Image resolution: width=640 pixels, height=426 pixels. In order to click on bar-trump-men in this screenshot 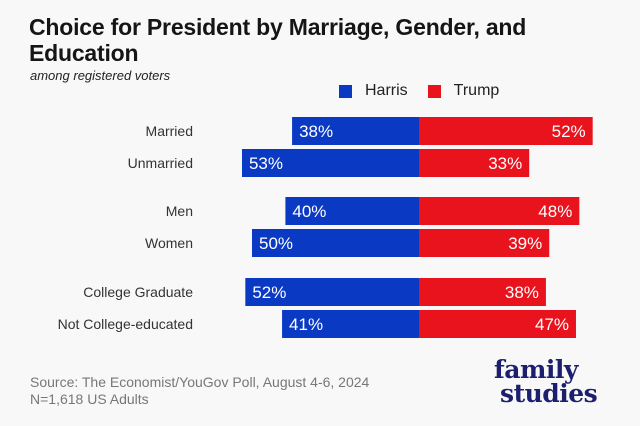, I will do `click(499, 211)`.